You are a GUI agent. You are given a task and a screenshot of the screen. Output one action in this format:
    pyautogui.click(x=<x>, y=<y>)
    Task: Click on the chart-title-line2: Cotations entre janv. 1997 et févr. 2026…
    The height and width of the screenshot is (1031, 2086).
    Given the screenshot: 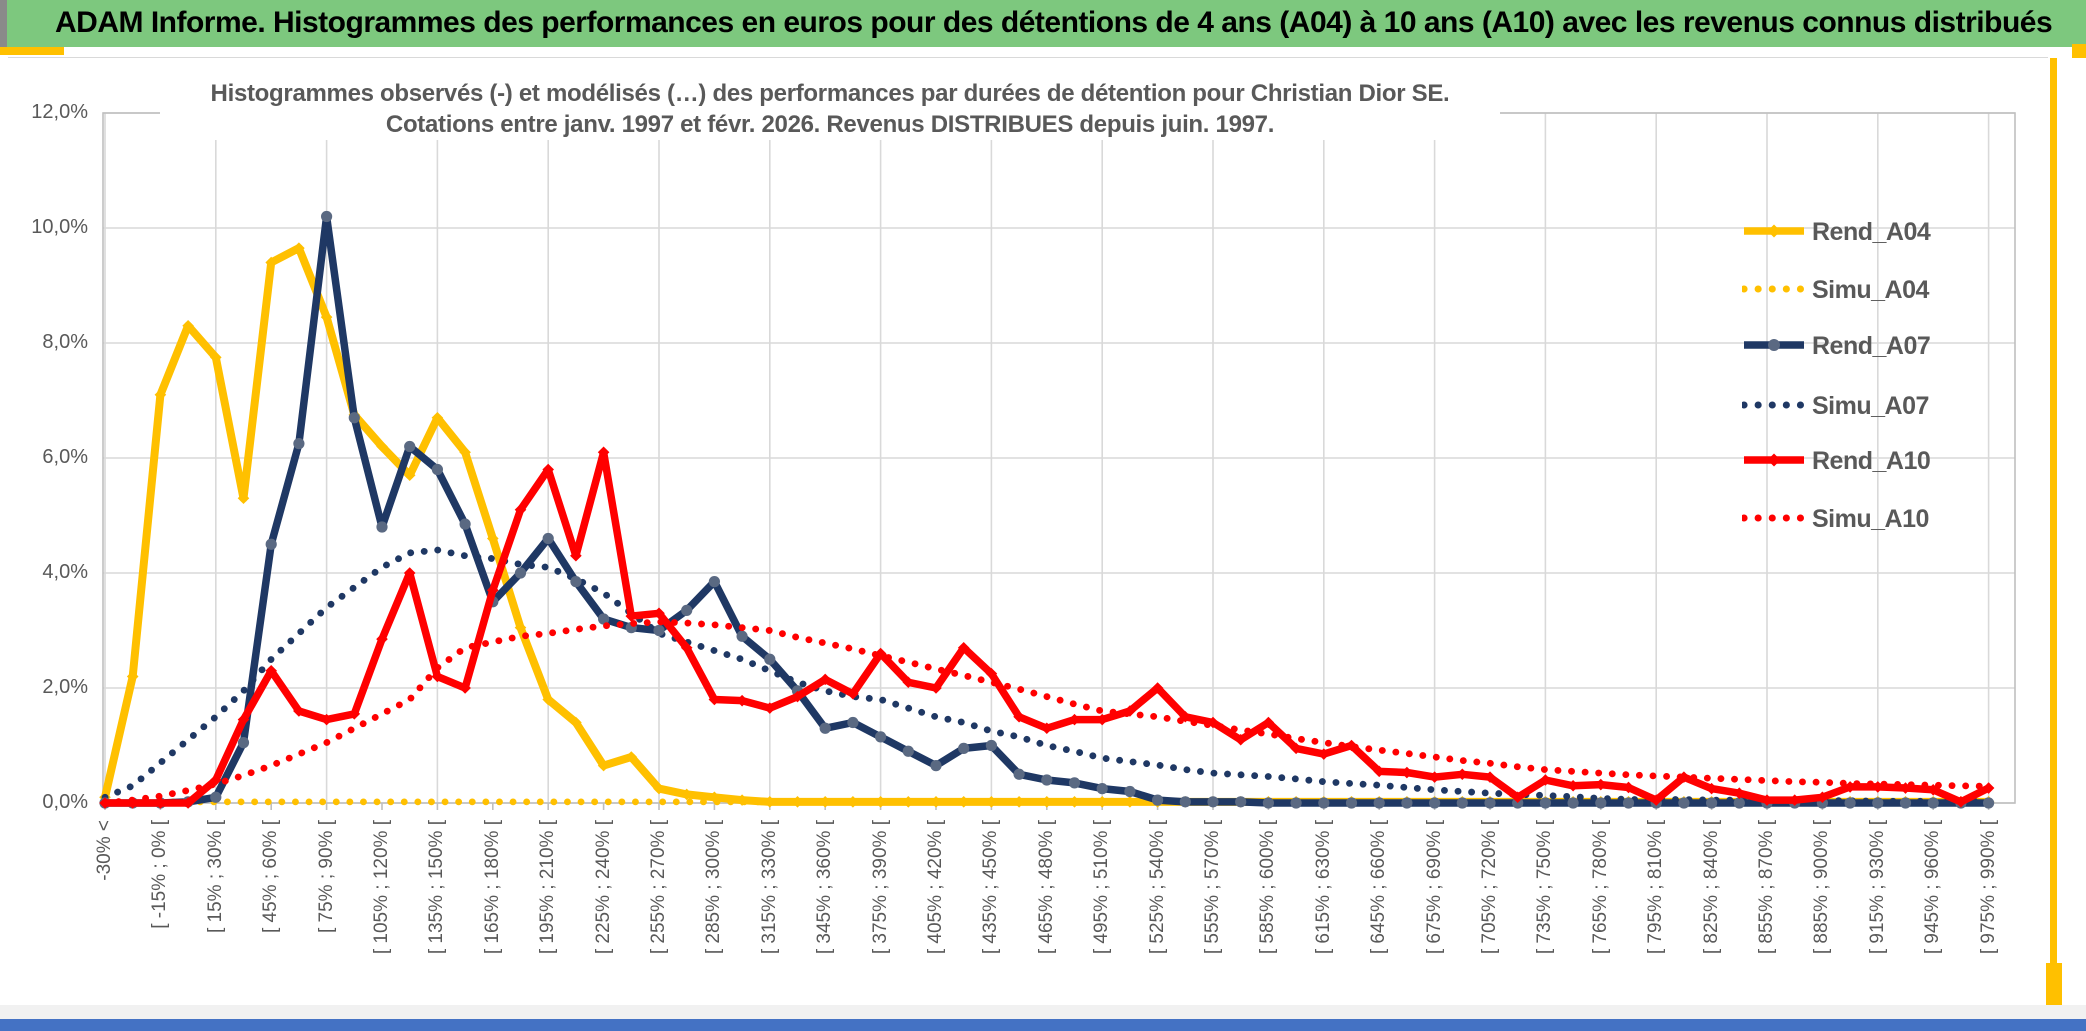 What is the action you would take?
    pyautogui.click(x=830, y=124)
    